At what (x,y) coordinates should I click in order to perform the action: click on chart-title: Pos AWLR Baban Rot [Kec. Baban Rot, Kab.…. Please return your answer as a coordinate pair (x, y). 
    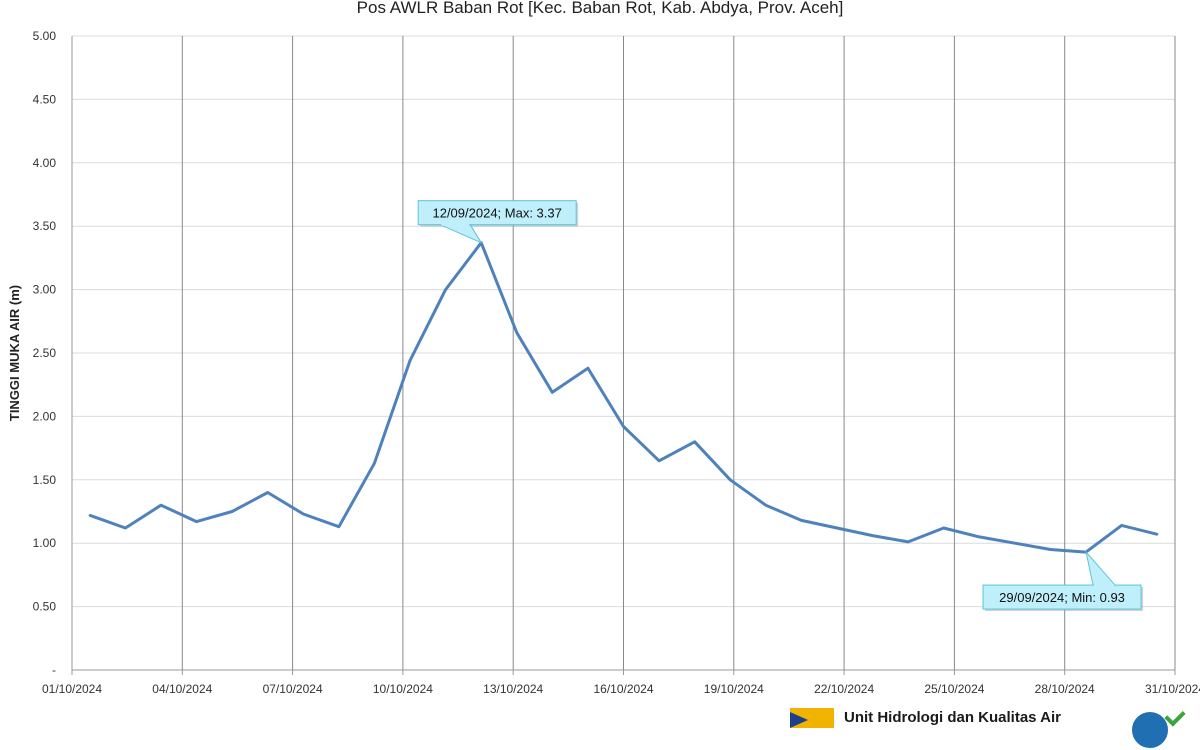
    Looking at the image, I should click on (600, 8).